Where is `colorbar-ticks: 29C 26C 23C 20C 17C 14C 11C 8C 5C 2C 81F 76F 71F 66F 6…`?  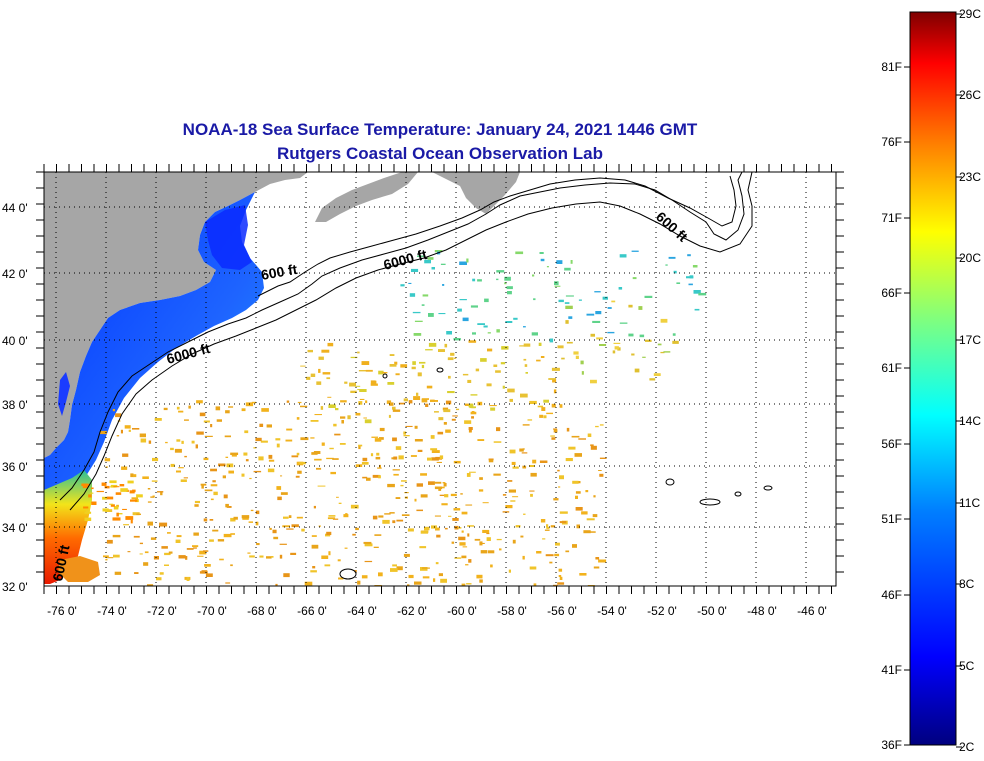 colorbar-ticks: 29C 26C 23C 20C 17C 14C 11C 8C 5C 2C 81F 76F 71F 66F 6… is located at coordinates (931, 380).